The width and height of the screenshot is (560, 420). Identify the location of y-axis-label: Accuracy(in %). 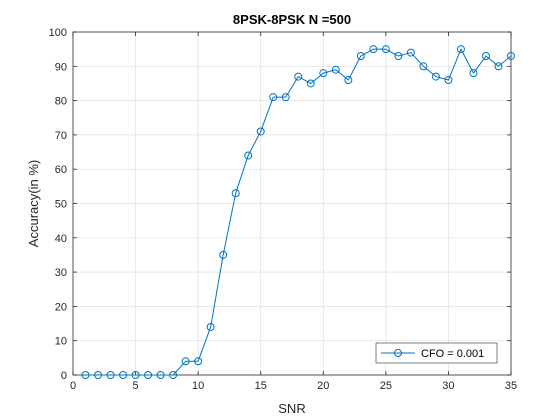
(33, 203).